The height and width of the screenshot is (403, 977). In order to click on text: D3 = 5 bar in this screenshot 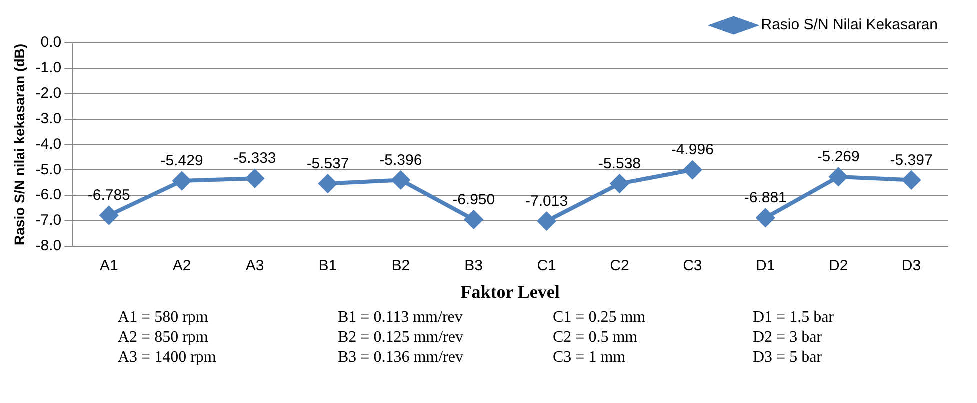, I will do `click(788, 358)`.